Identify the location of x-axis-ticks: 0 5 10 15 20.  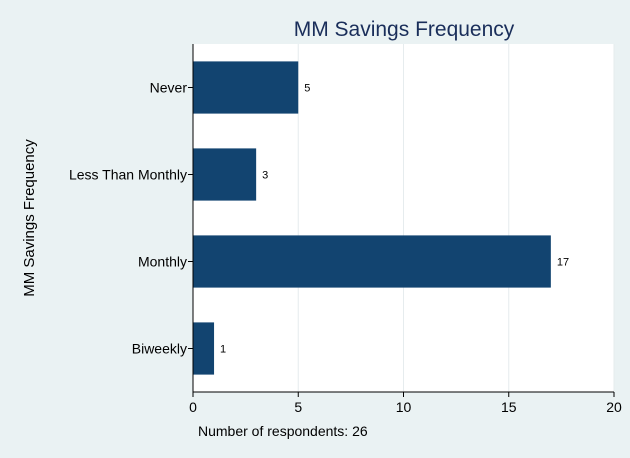
(405, 403).